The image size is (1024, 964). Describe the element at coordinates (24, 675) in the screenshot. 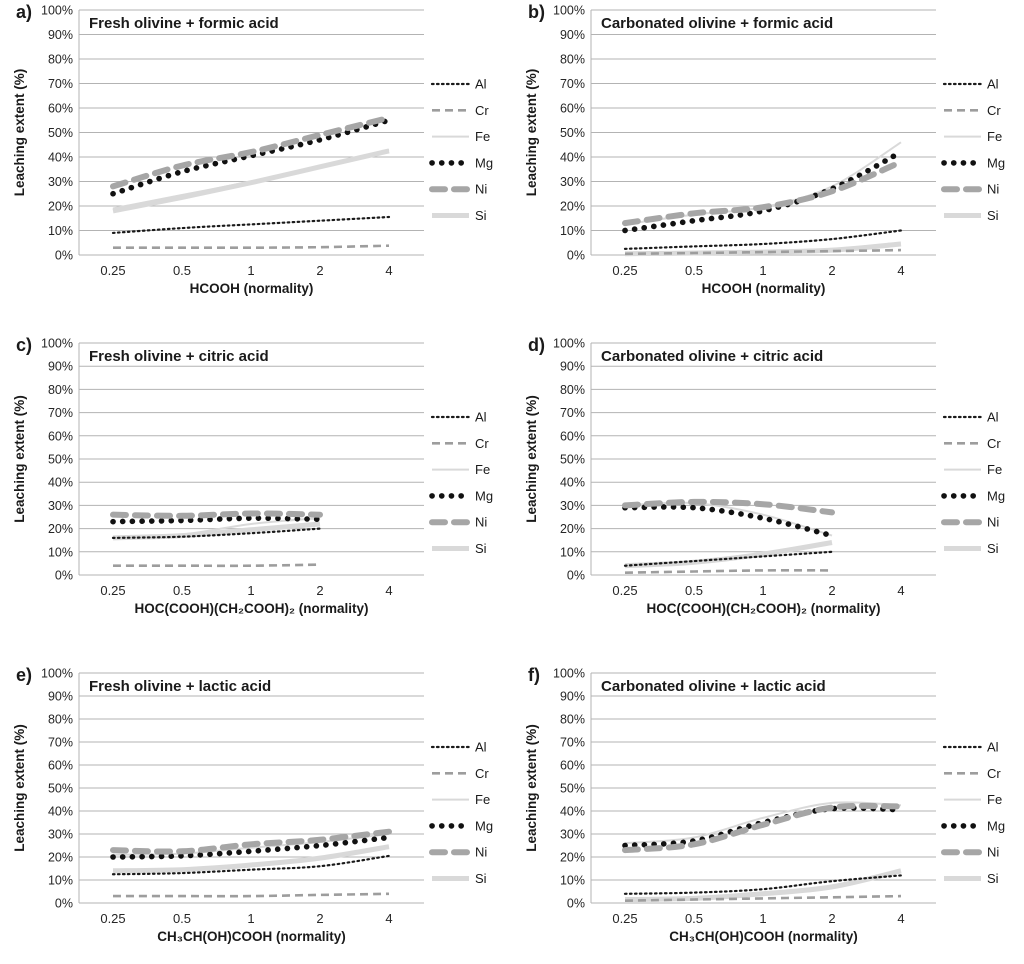

I see `panel-letter: e)` at that location.